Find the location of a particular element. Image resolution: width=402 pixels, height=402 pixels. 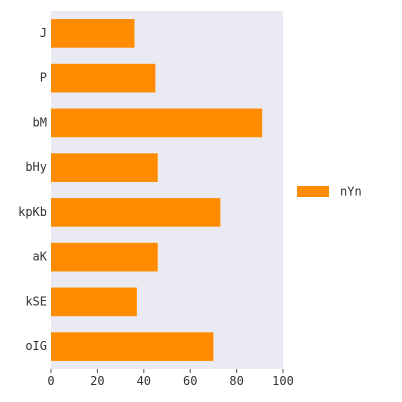

legend: nYn is located at coordinates (329, 192).